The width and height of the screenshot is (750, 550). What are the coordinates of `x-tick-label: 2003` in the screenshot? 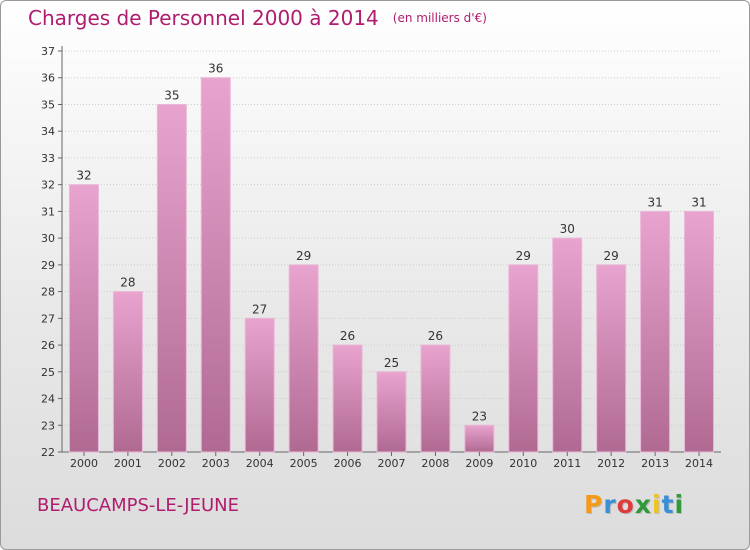 It's located at (216, 463).